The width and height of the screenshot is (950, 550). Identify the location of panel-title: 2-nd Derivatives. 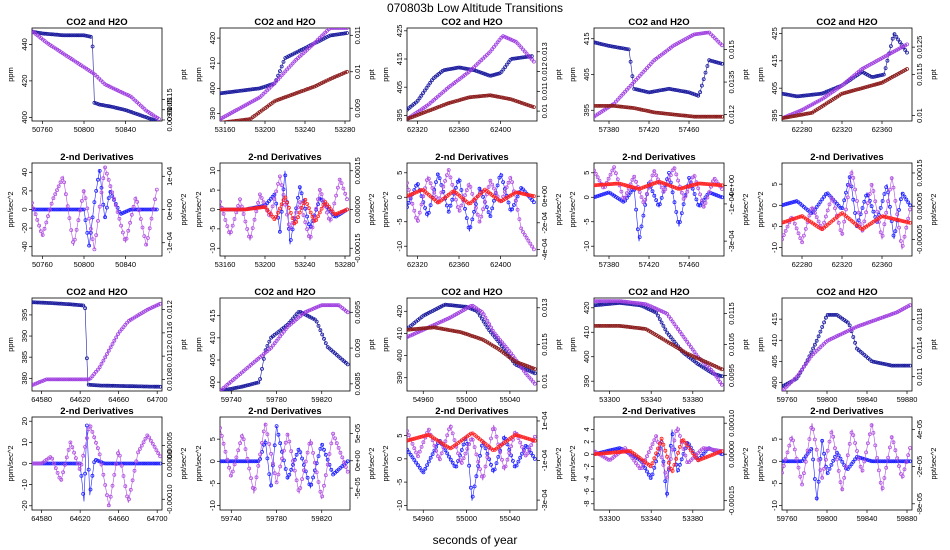
(658, 157).